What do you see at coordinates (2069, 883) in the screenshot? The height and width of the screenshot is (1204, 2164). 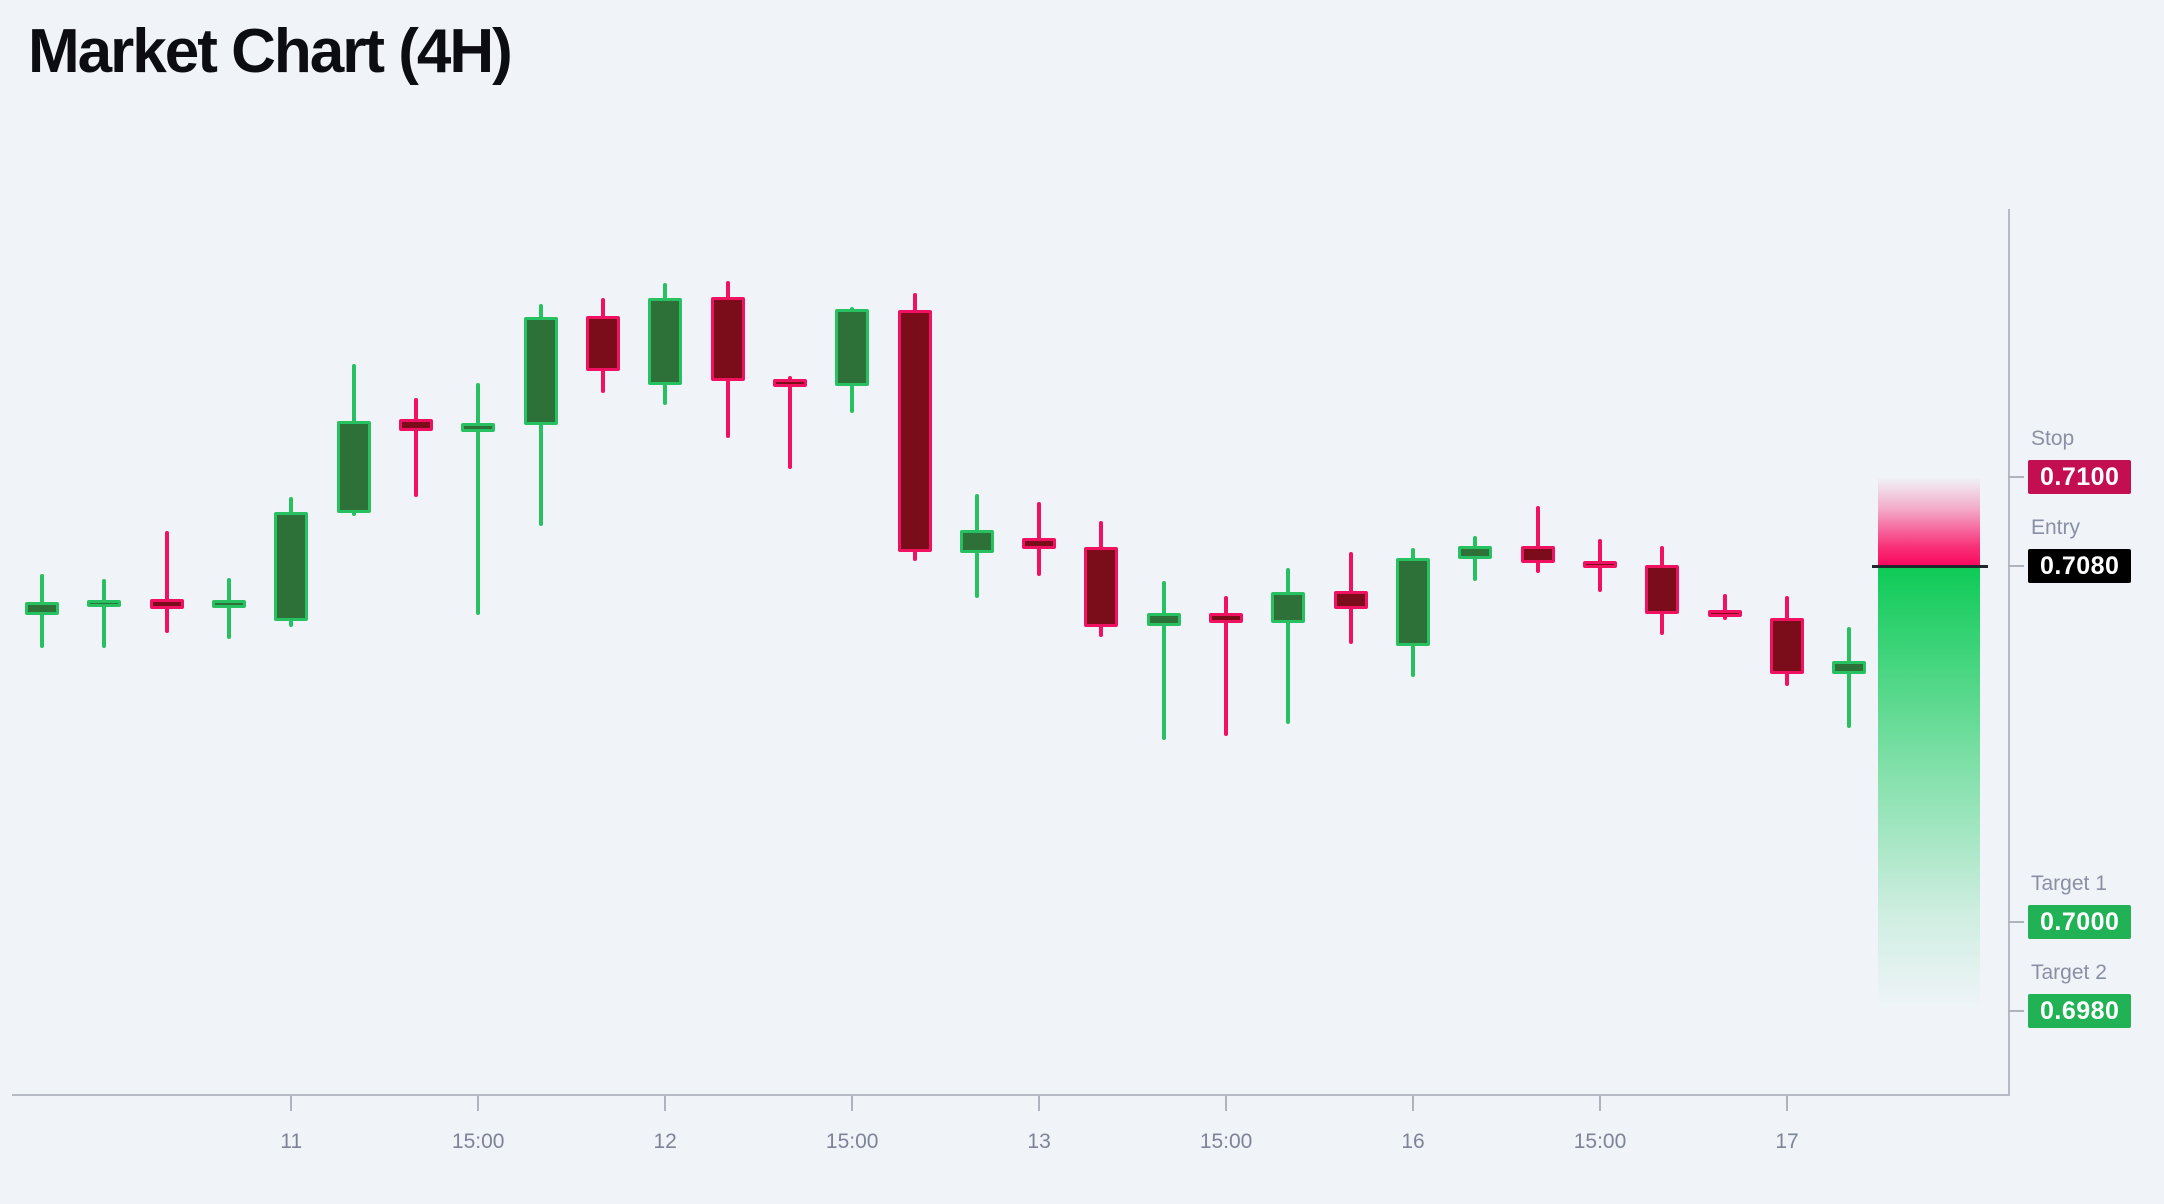 I see `target1-label: Target 1` at bounding box center [2069, 883].